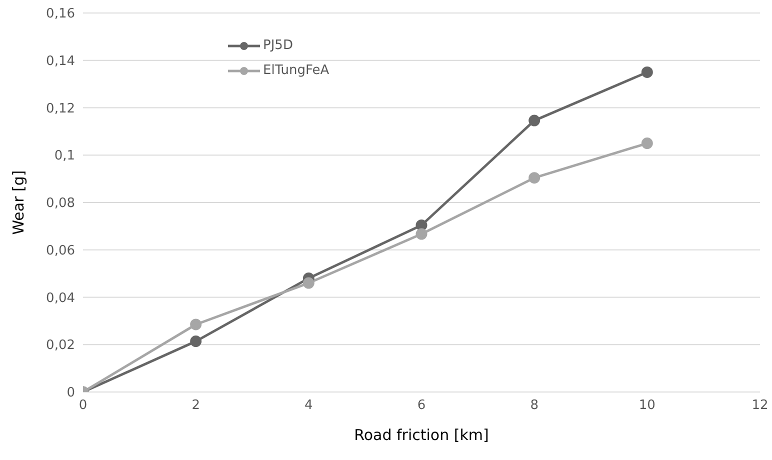 The image size is (772, 460). Describe the element at coordinates (647, 406) in the screenshot. I see `x-tick-label: 10` at that location.